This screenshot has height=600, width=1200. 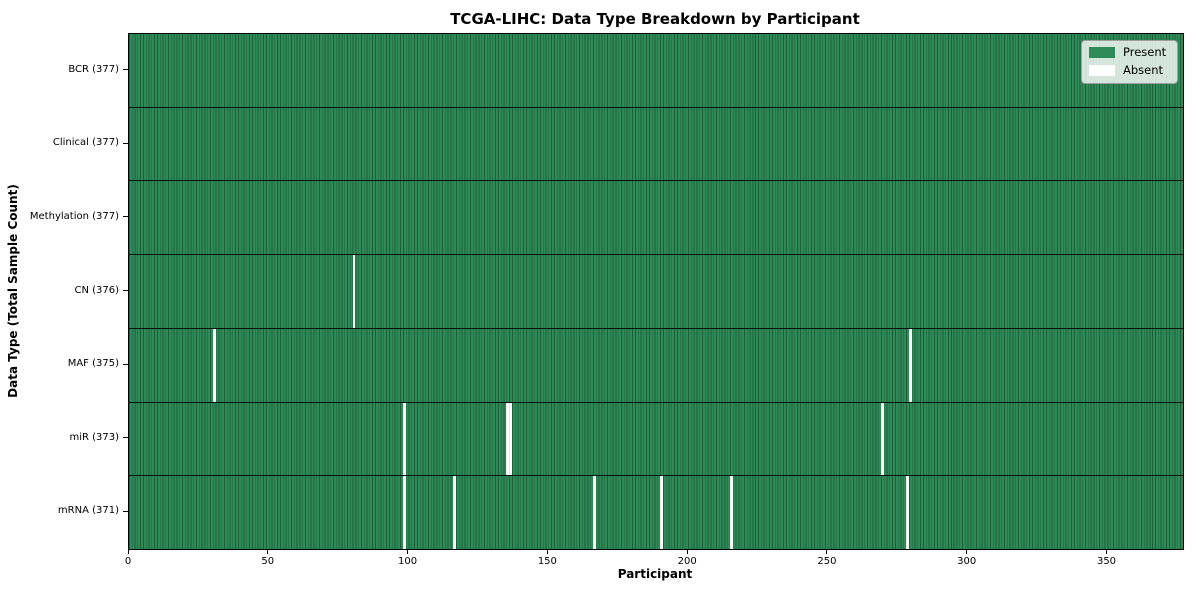 I want to click on absent-swatch, so click(x=1102, y=70).